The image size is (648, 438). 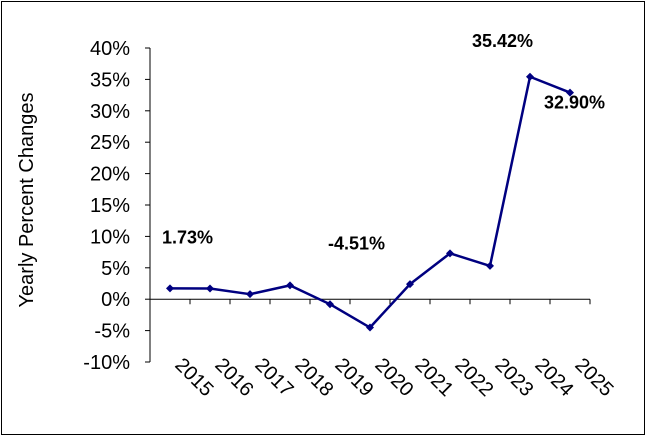 I want to click on y-tick-label: 30%, so click(x=110, y=112).